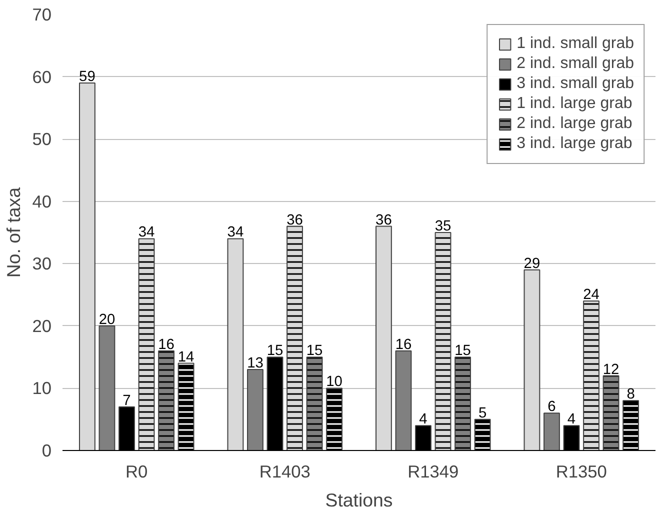 Image resolution: width=662 pixels, height=515 pixels. I want to click on x-tick-label: R1350, so click(581, 472).